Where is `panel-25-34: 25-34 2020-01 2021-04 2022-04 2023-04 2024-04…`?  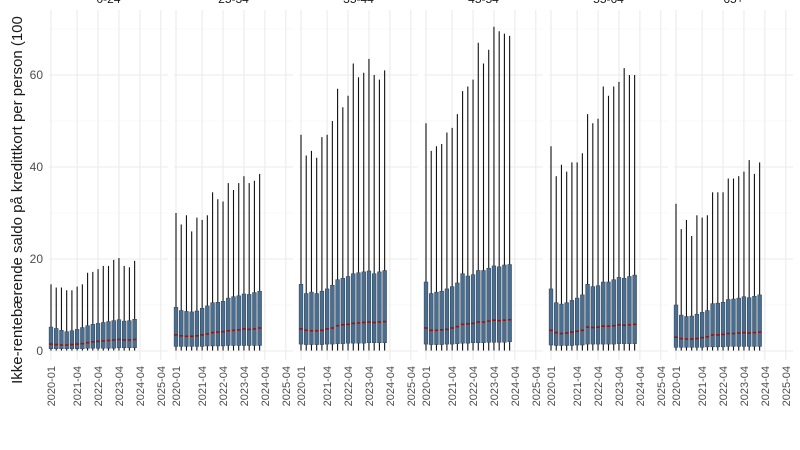
panel-25-34: 25-34 2020-01 2021-04 2022-04 2023-04 2024-04… is located at coordinates (232, 203).